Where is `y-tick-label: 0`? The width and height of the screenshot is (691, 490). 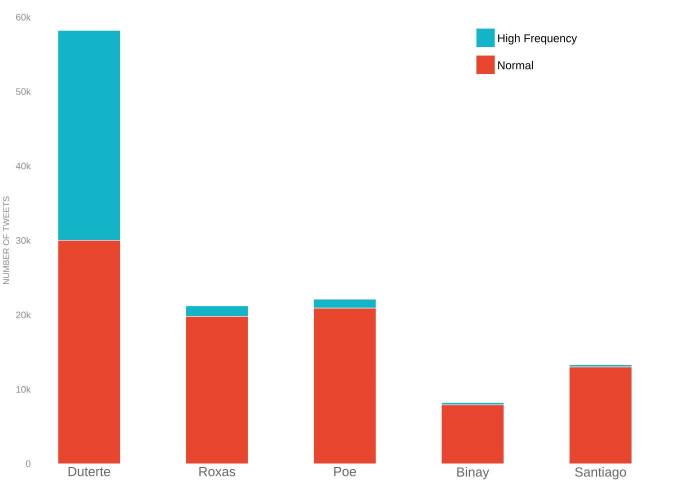 y-tick-label: 0 is located at coordinates (28, 463).